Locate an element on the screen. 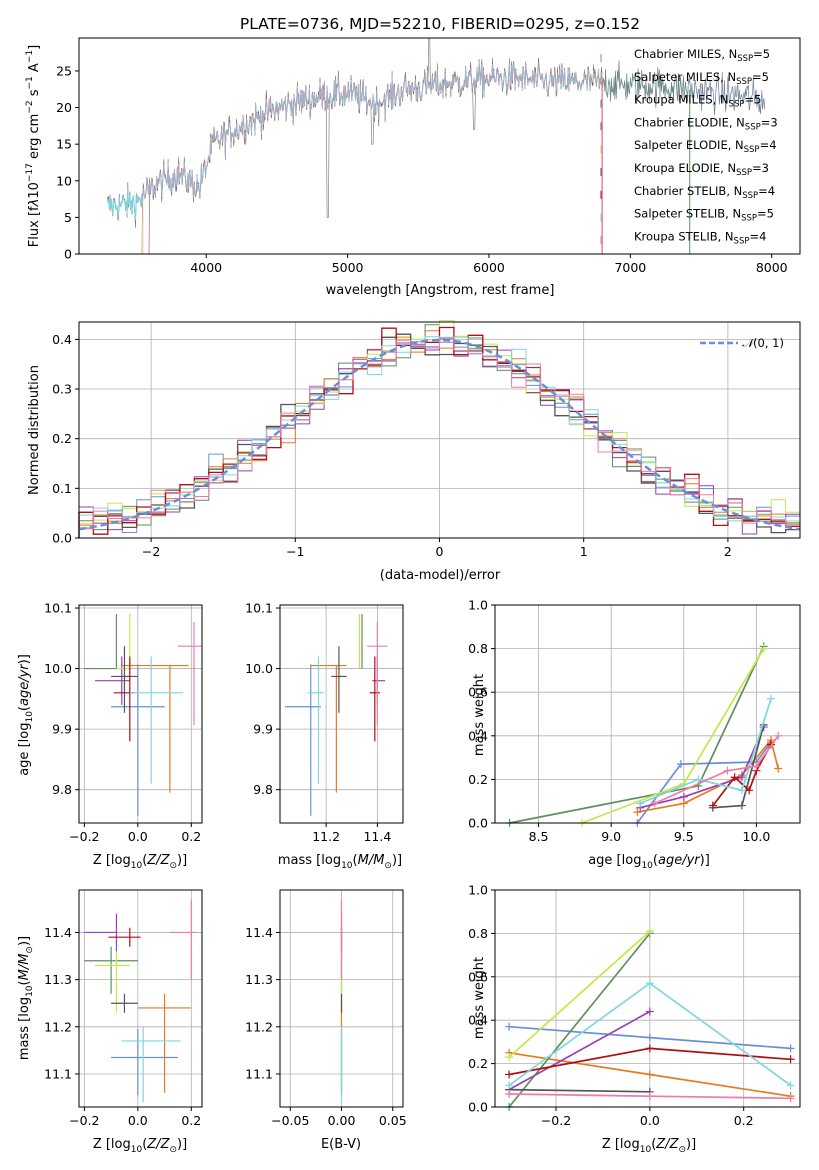 The height and width of the screenshot is (1170, 819). legend-entry-2: Kroupa MILES, NSSP=5 is located at coordinates (697, 101).